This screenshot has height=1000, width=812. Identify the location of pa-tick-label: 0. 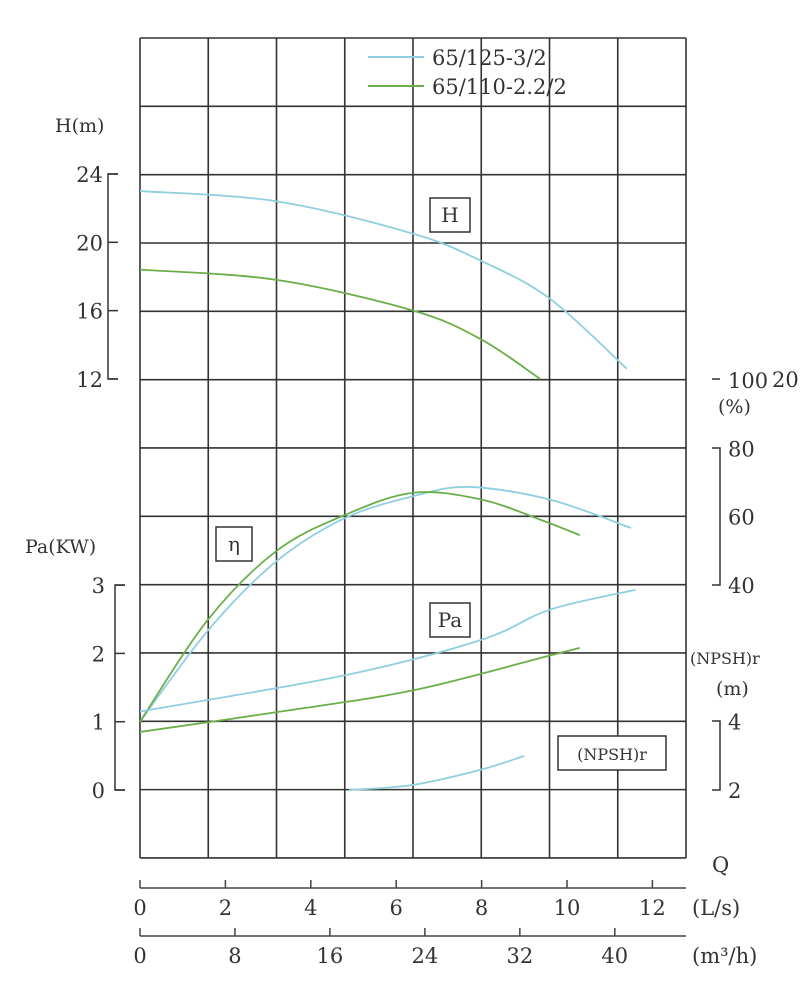
(98, 791).